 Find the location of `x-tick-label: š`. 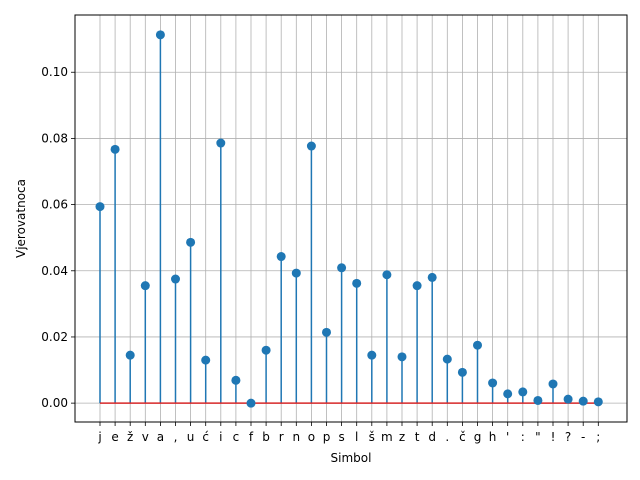

x-tick-label: š is located at coordinates (372, 437).